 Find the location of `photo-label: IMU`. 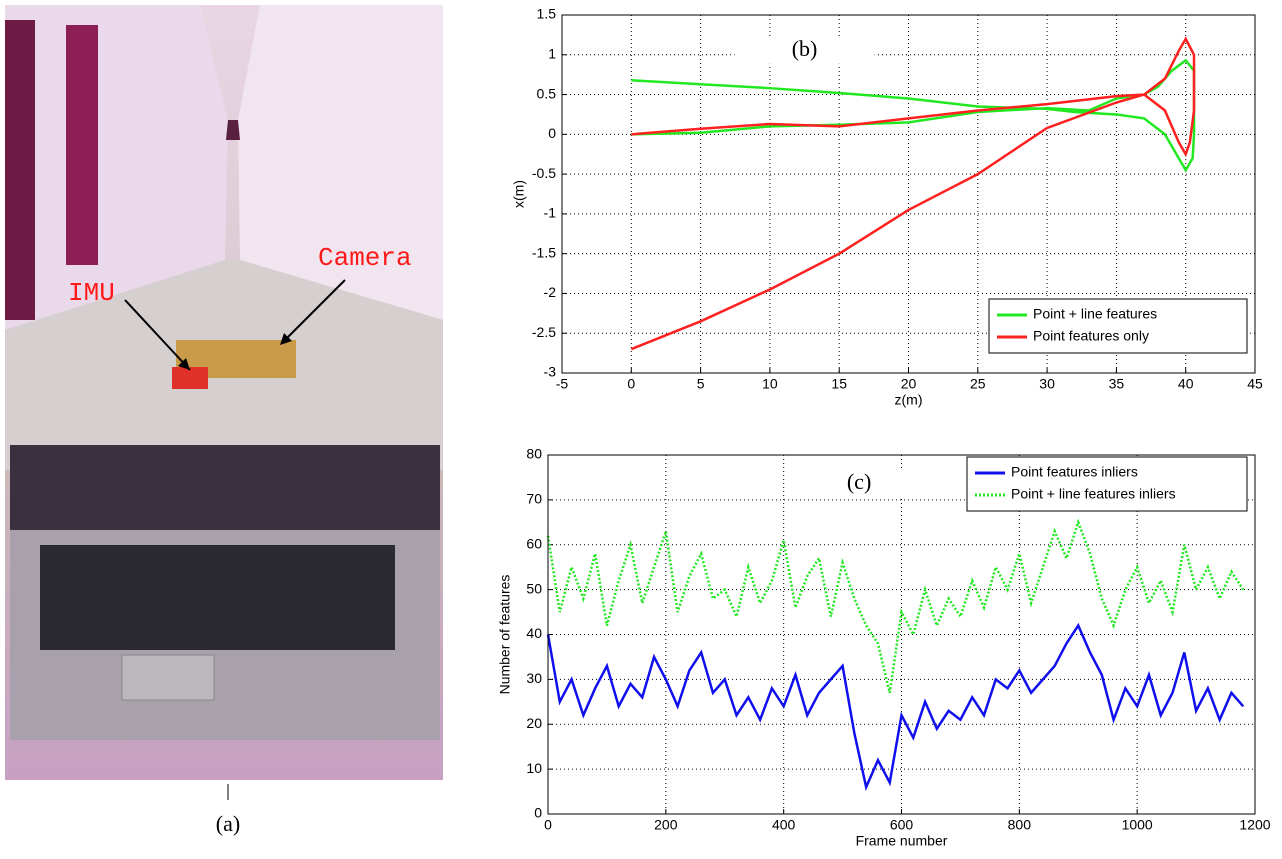

photo-label: IMU is located at coordinates (91, 293).